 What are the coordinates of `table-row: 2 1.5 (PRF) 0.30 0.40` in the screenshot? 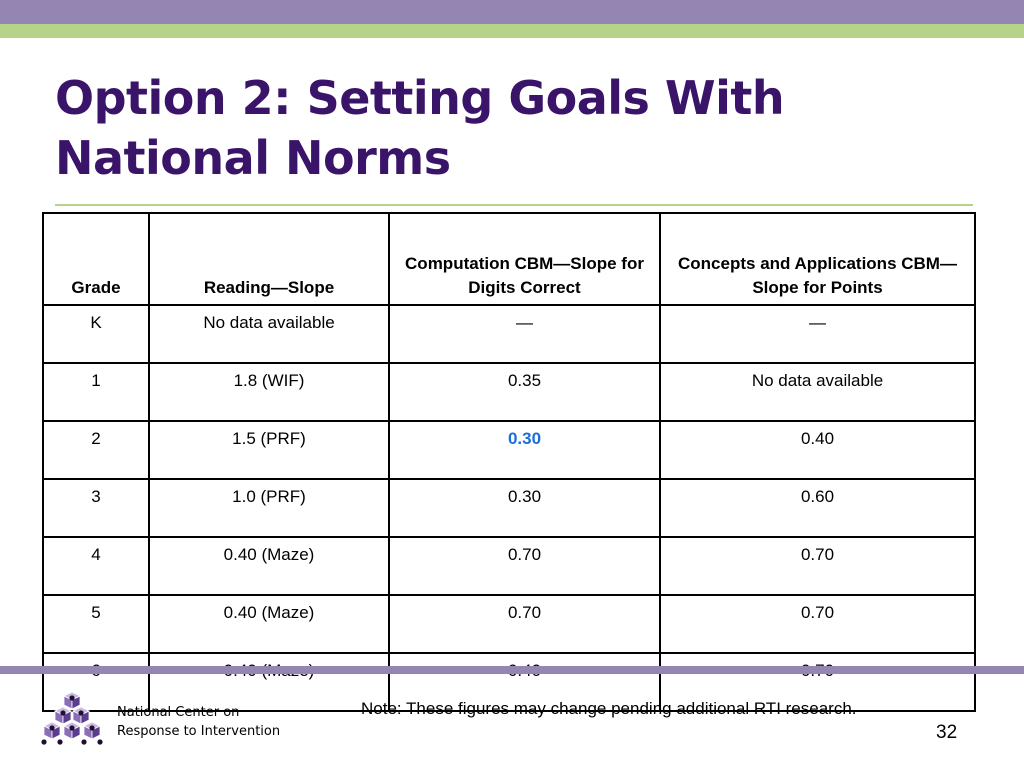 It's located at (509, 450).